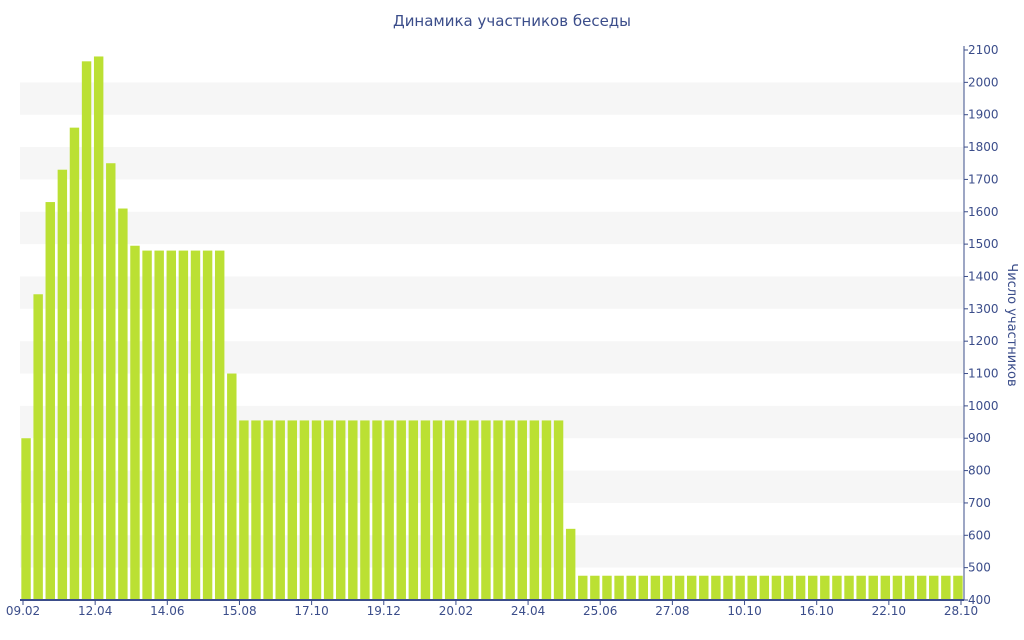 Image resolution: width=1024 pixels, height=640 pixels. Describe the element at coordinates (979, 600) in the screenshot. I see `y-tick-label: 400` at that location.